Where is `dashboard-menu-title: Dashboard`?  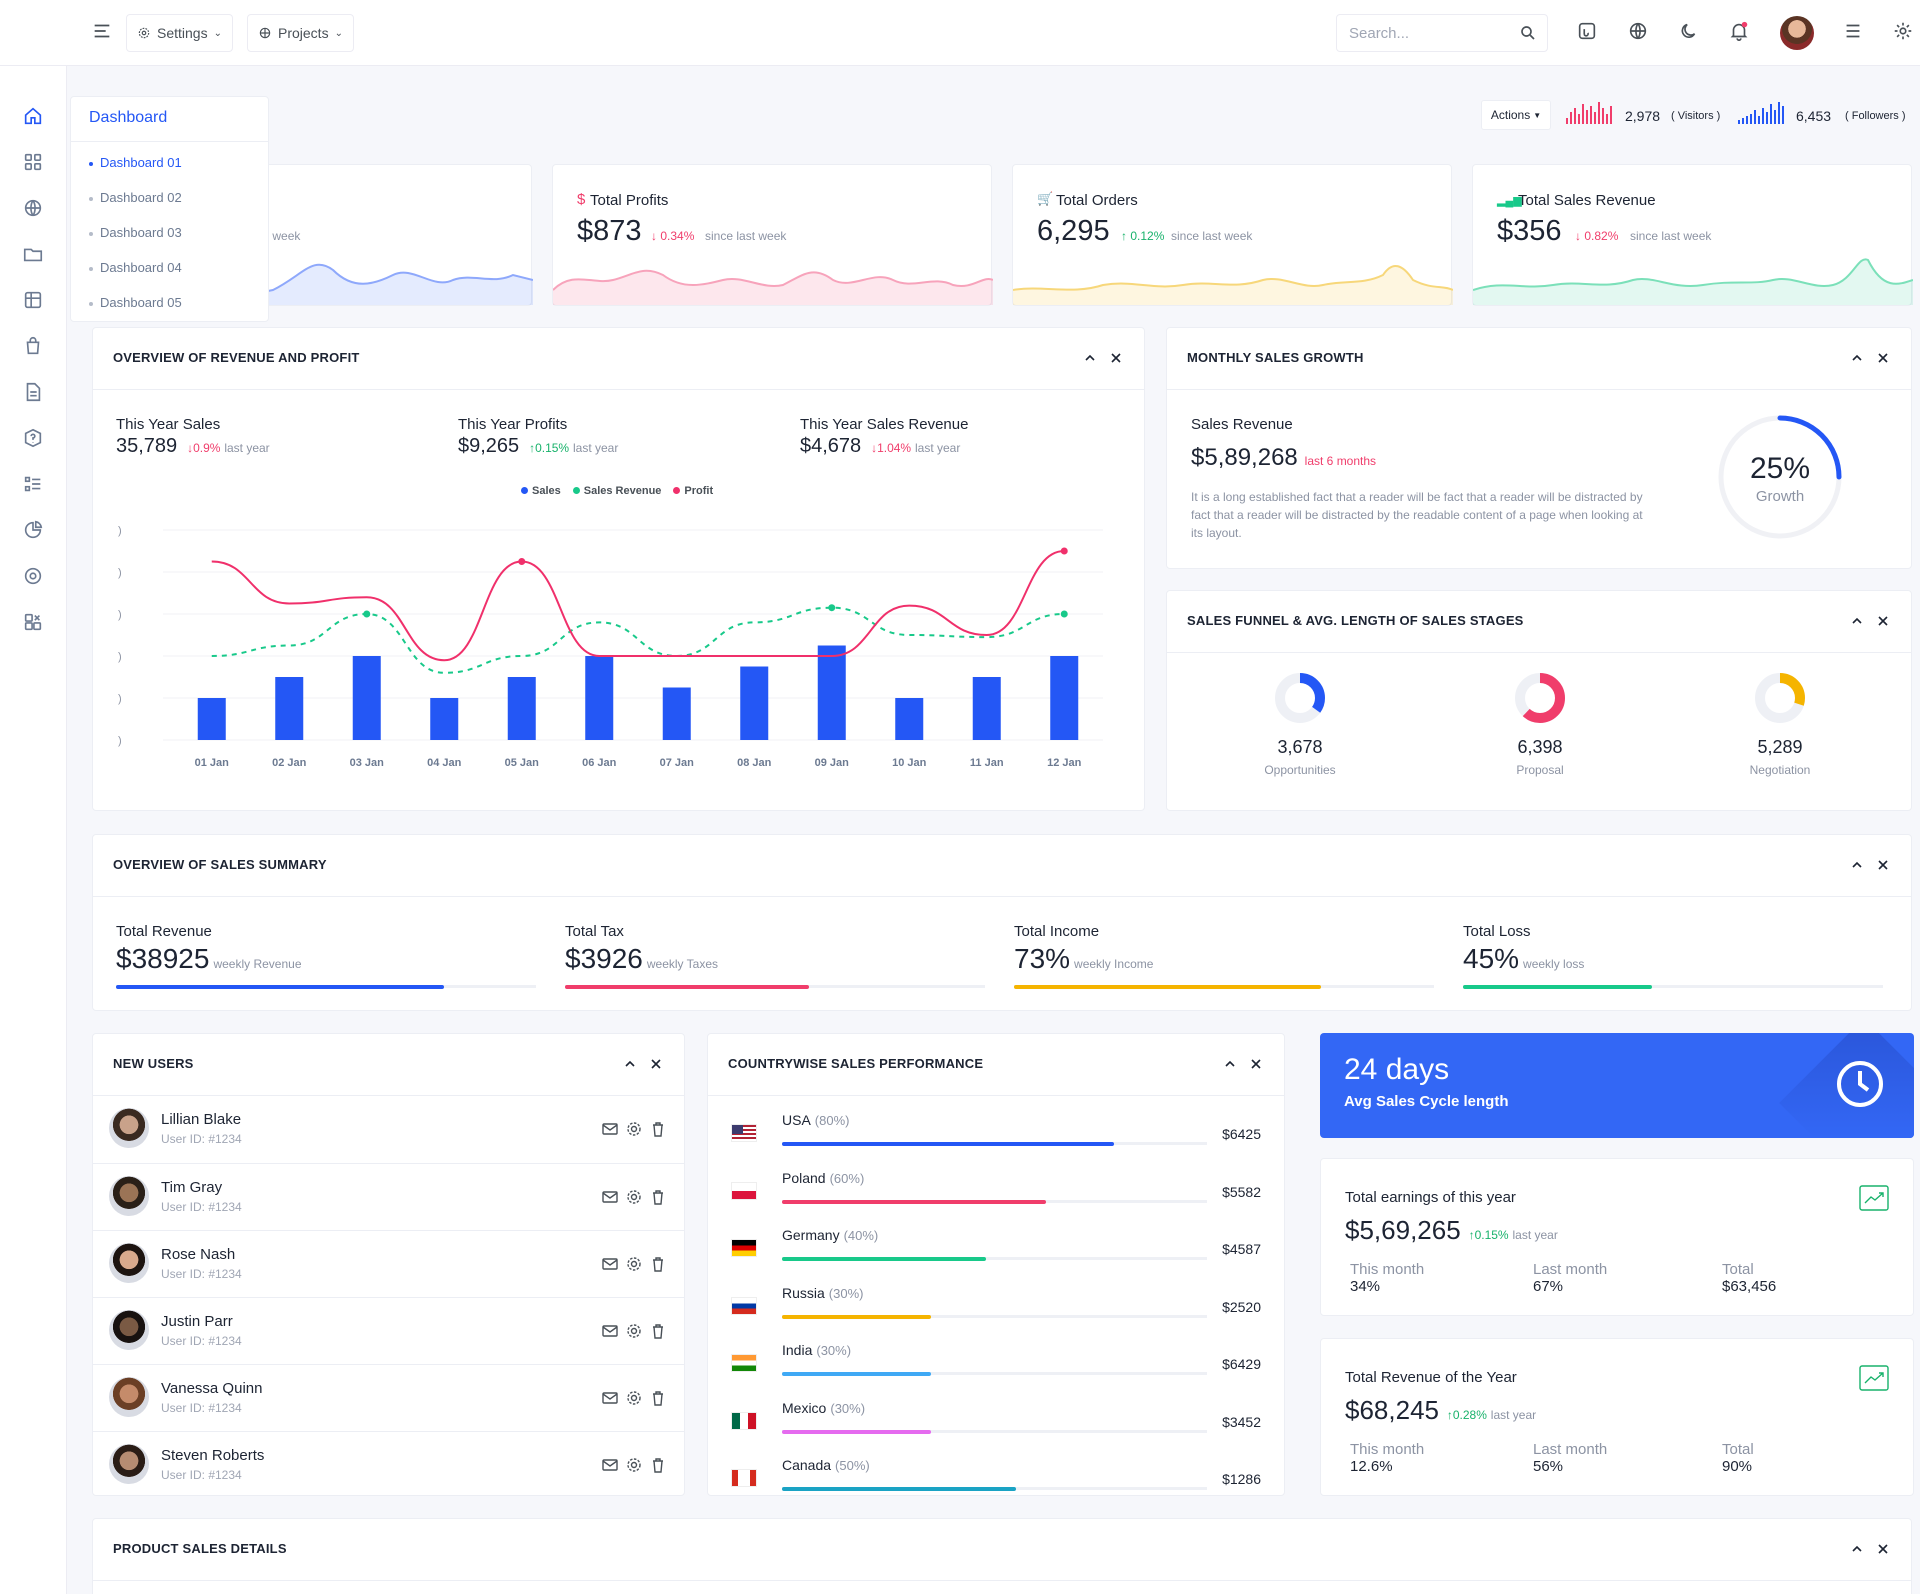
dashboard-menu-title: Dashboard is located at coordinates (128, 117).